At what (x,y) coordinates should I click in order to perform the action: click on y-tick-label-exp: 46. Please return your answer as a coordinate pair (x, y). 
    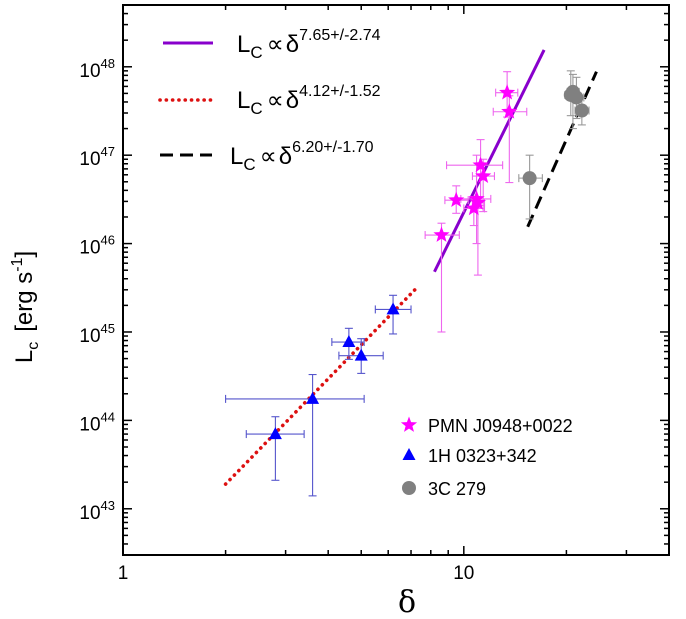
    Looking at the image, I should click on (108, 240).